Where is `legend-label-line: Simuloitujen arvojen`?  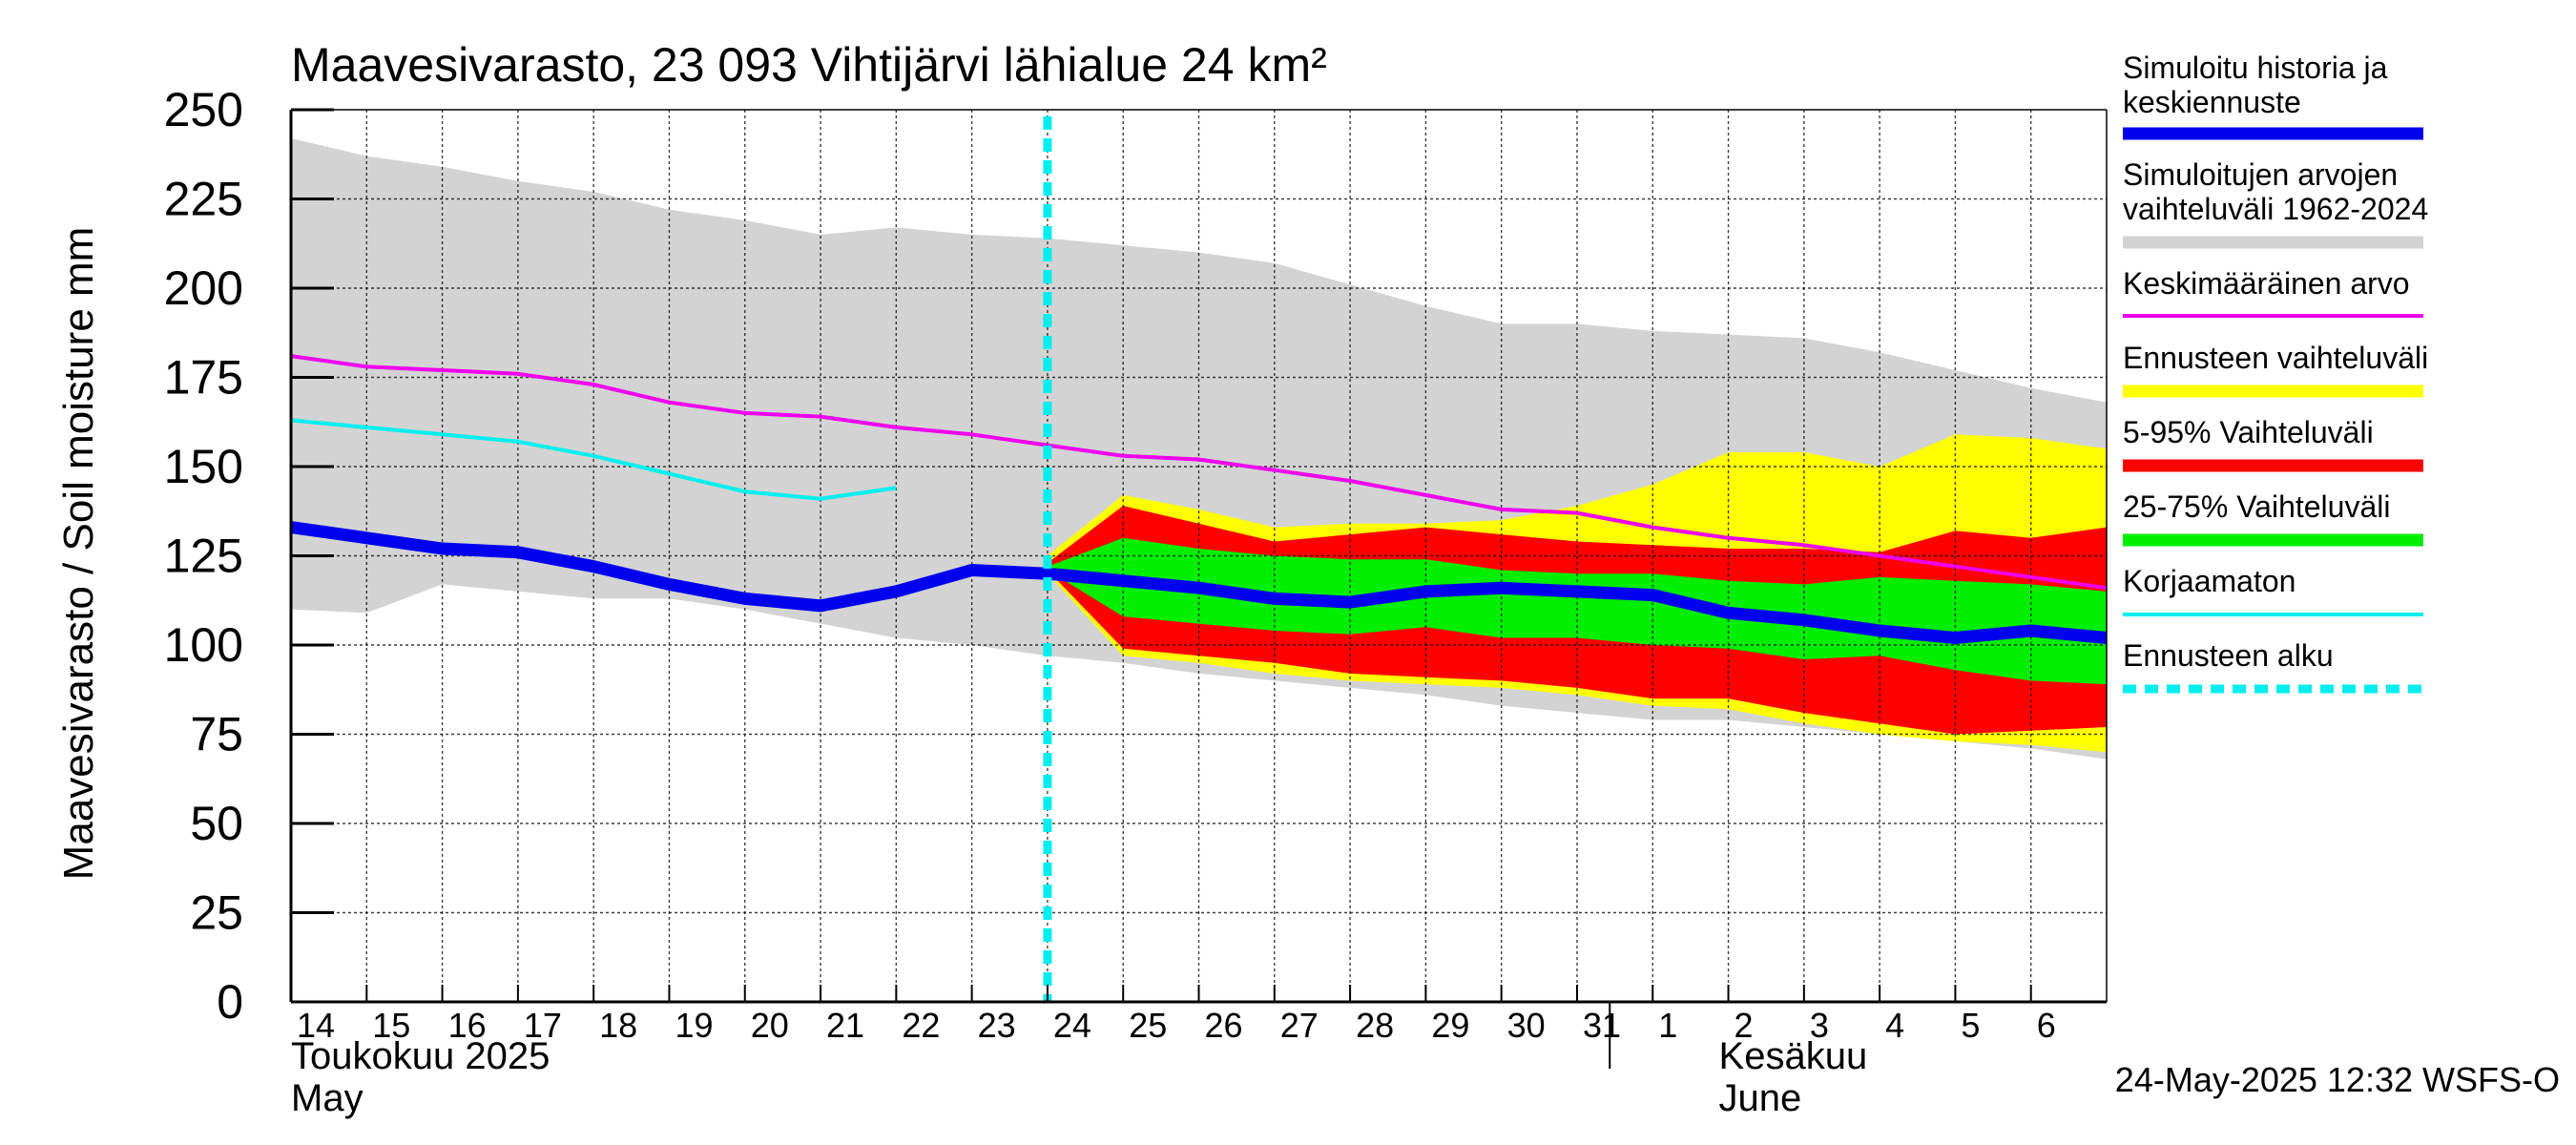 legend-label-line: Simuloitujen arvojen is located at coordinates (2260, 174).